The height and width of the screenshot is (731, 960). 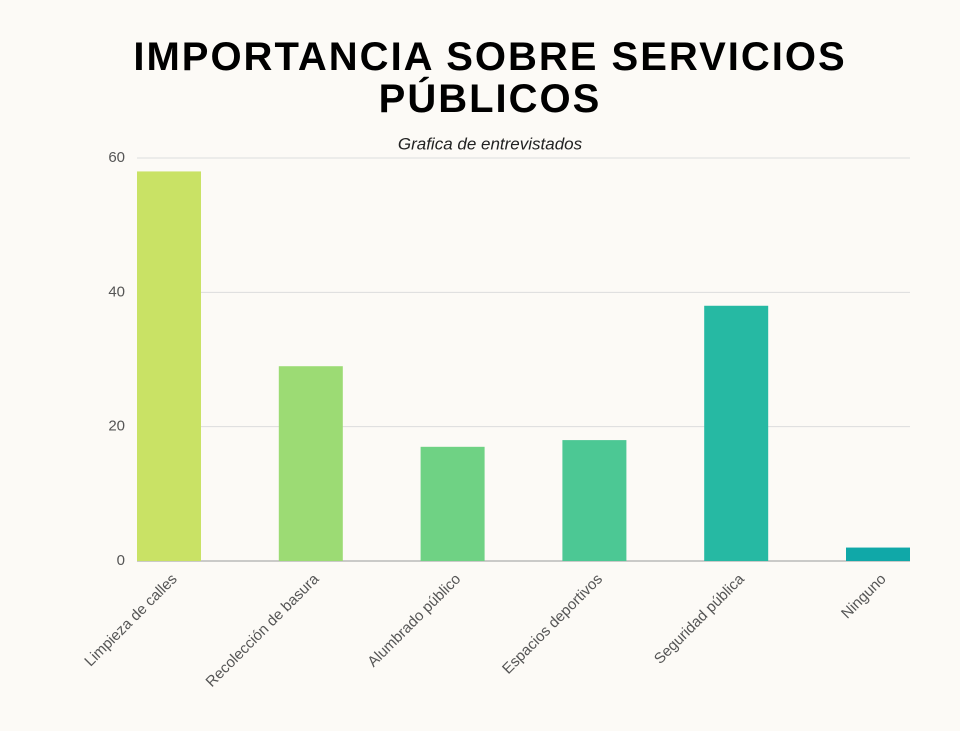 I want to click on y-tick-label: 0, so click(x=121, y=560).